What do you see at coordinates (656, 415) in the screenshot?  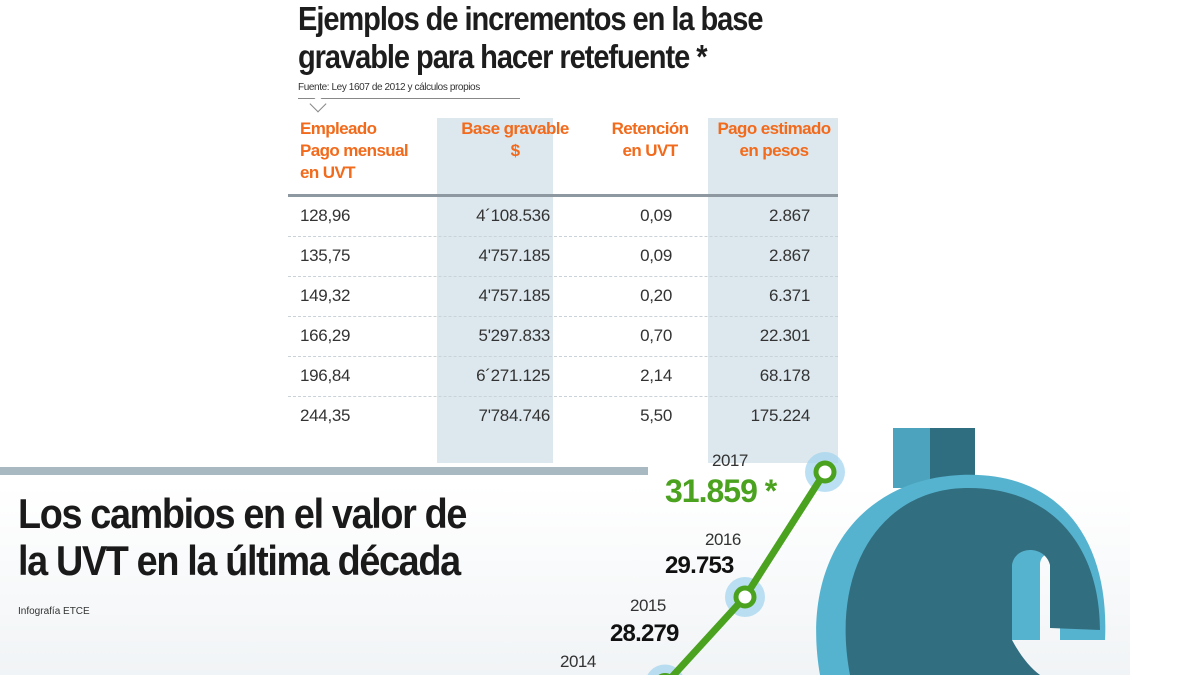 I see `table-cell: 5,50` at bounding box center [656, 415].